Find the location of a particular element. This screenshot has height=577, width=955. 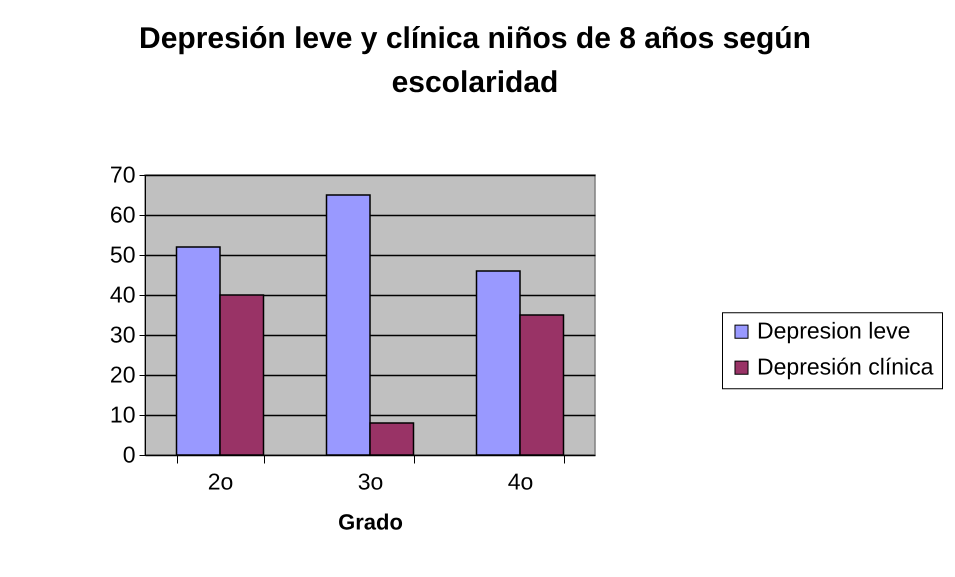

y-tick-label: 0 is located at coordinates (129, 455).